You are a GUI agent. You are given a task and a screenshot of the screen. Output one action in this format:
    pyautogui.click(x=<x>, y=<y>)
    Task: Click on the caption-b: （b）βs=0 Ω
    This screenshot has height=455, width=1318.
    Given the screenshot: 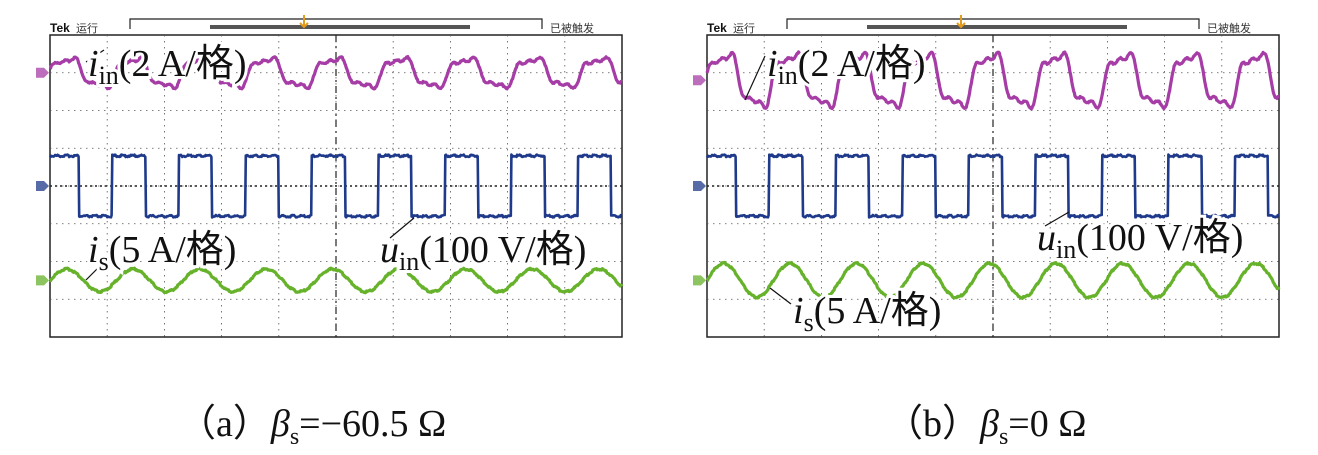 What is the action you would take?
    pyautogui.click(x=985, y=421)
    